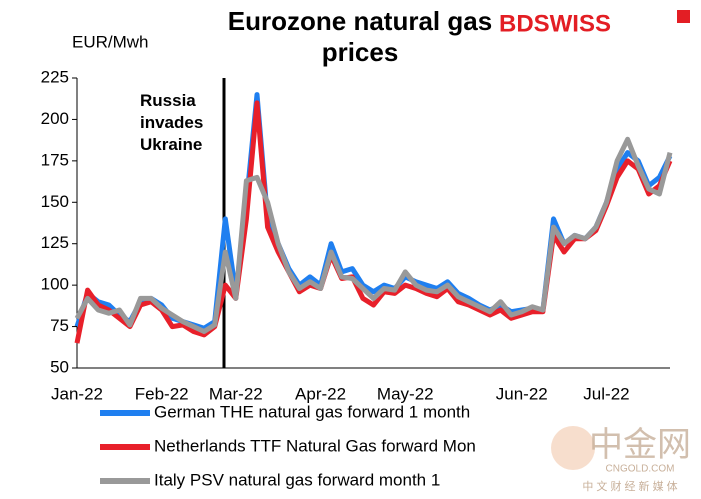 The height and width of the screenshot is (499, 701). Describe the element at coordinates (640, 469) in the screenshot. I see `watermark: CNGOLD.COM` at that location.